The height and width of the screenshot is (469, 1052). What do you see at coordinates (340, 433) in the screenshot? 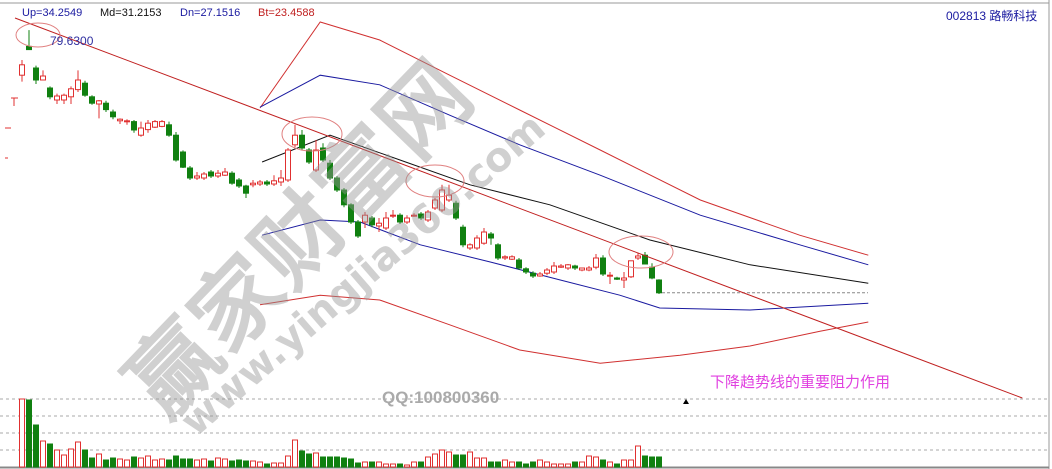
I see `volume-bars` at bounding box center [340, 433].